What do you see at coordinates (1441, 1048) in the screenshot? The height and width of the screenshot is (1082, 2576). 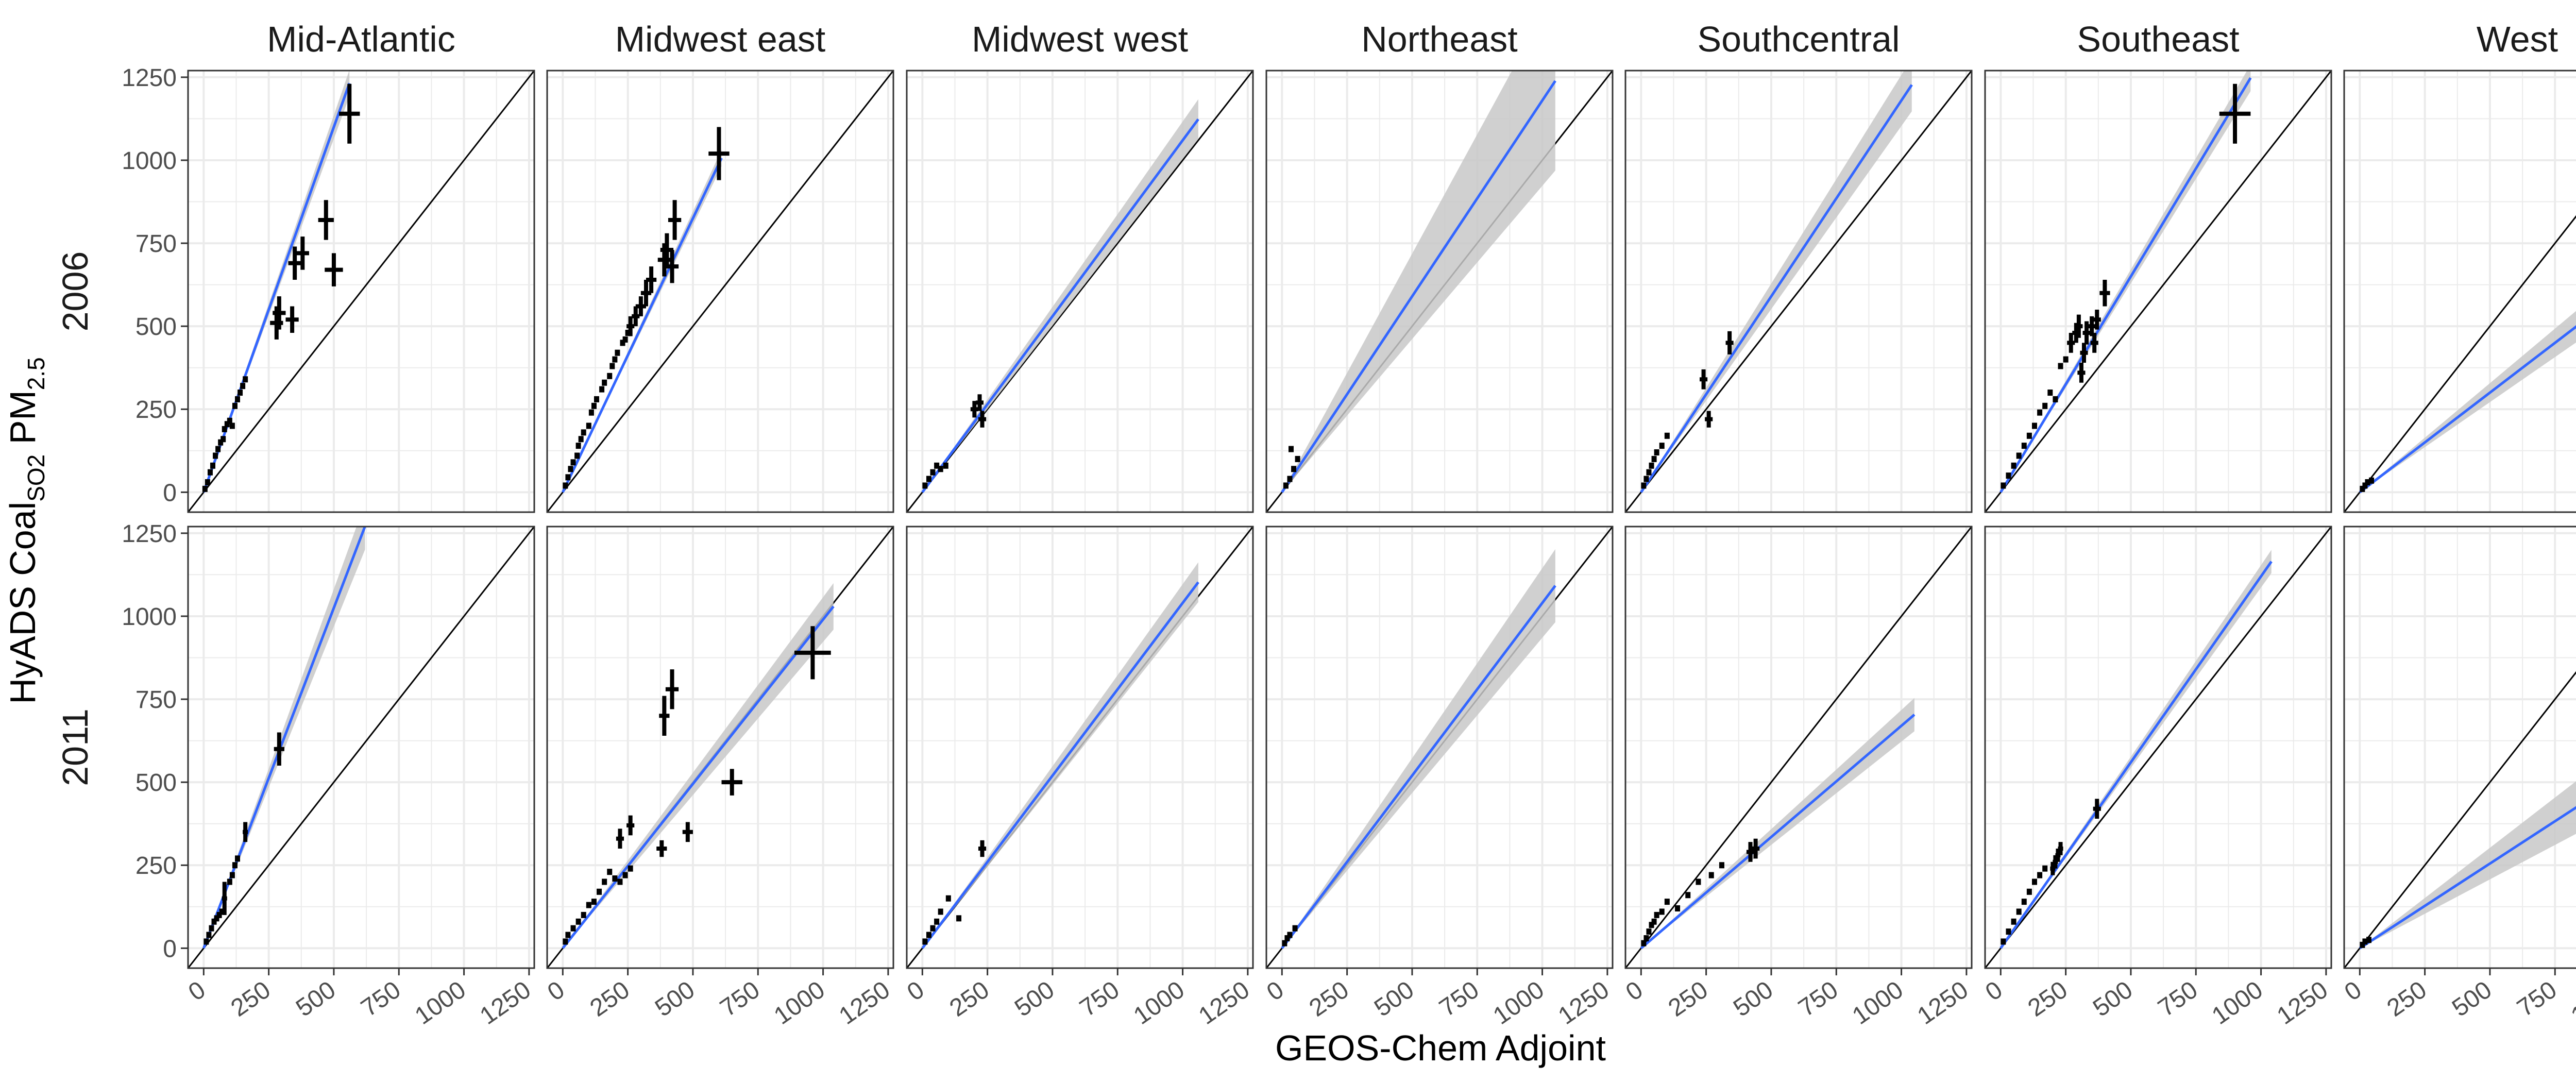 I see `x-axis-title: GEOS-Chem Adjoint` at bounding box center [1441, 1048].